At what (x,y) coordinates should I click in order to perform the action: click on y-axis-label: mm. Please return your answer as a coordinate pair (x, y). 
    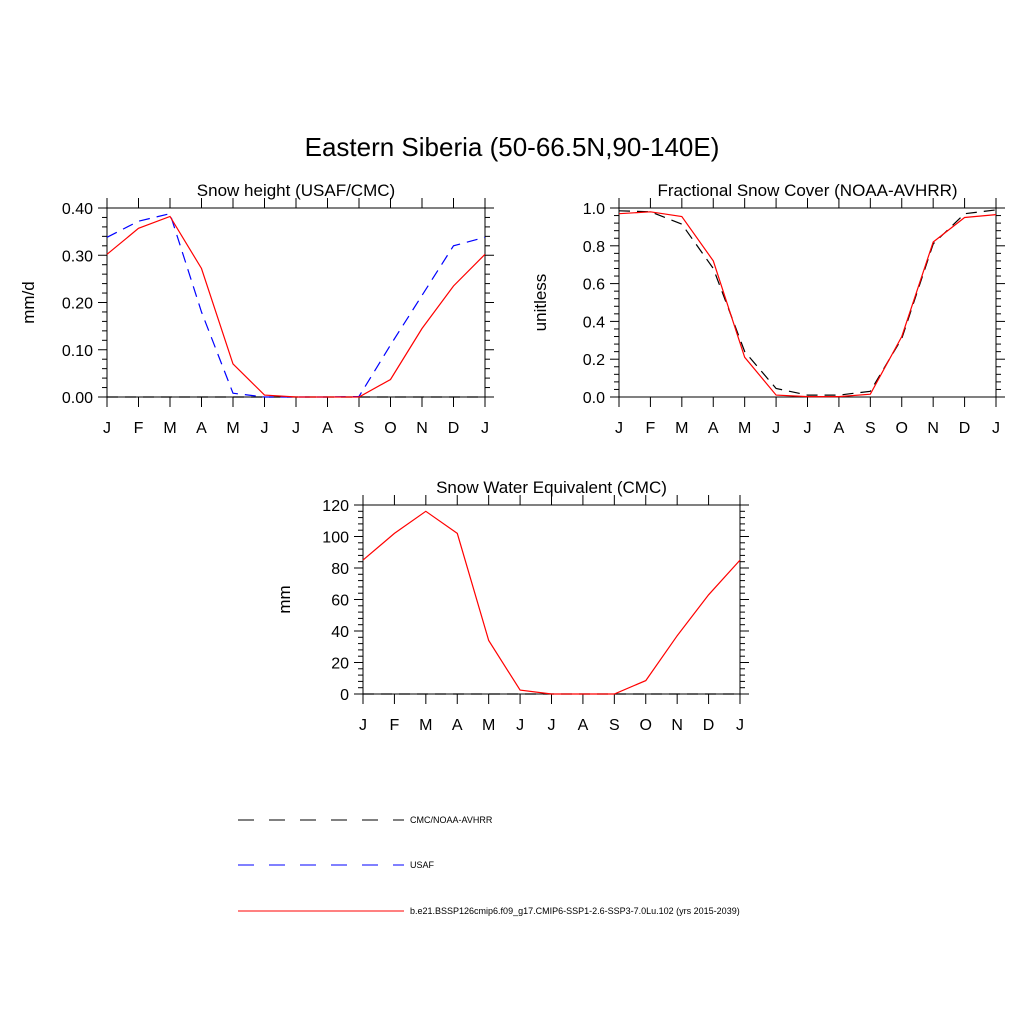
    Looking at the image, I should click on (284, 599).